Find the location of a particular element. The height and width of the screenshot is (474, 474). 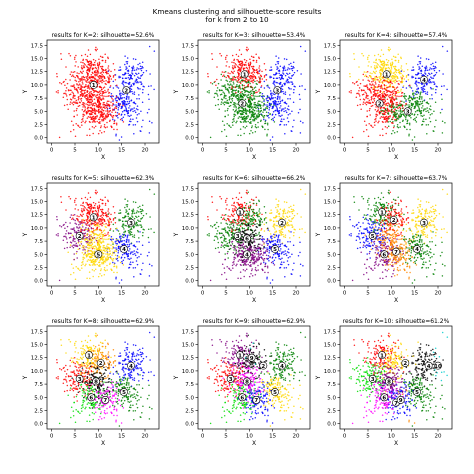

x-tick-label: 10 is located at coordinates (391, 151).